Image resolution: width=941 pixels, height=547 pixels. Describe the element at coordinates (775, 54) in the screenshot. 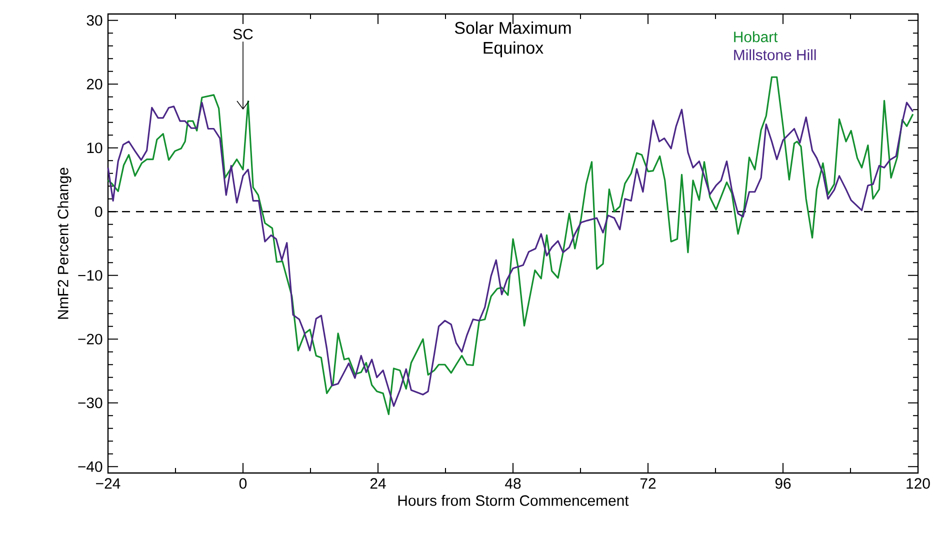

I see `text: Millstone Hill` at that location.